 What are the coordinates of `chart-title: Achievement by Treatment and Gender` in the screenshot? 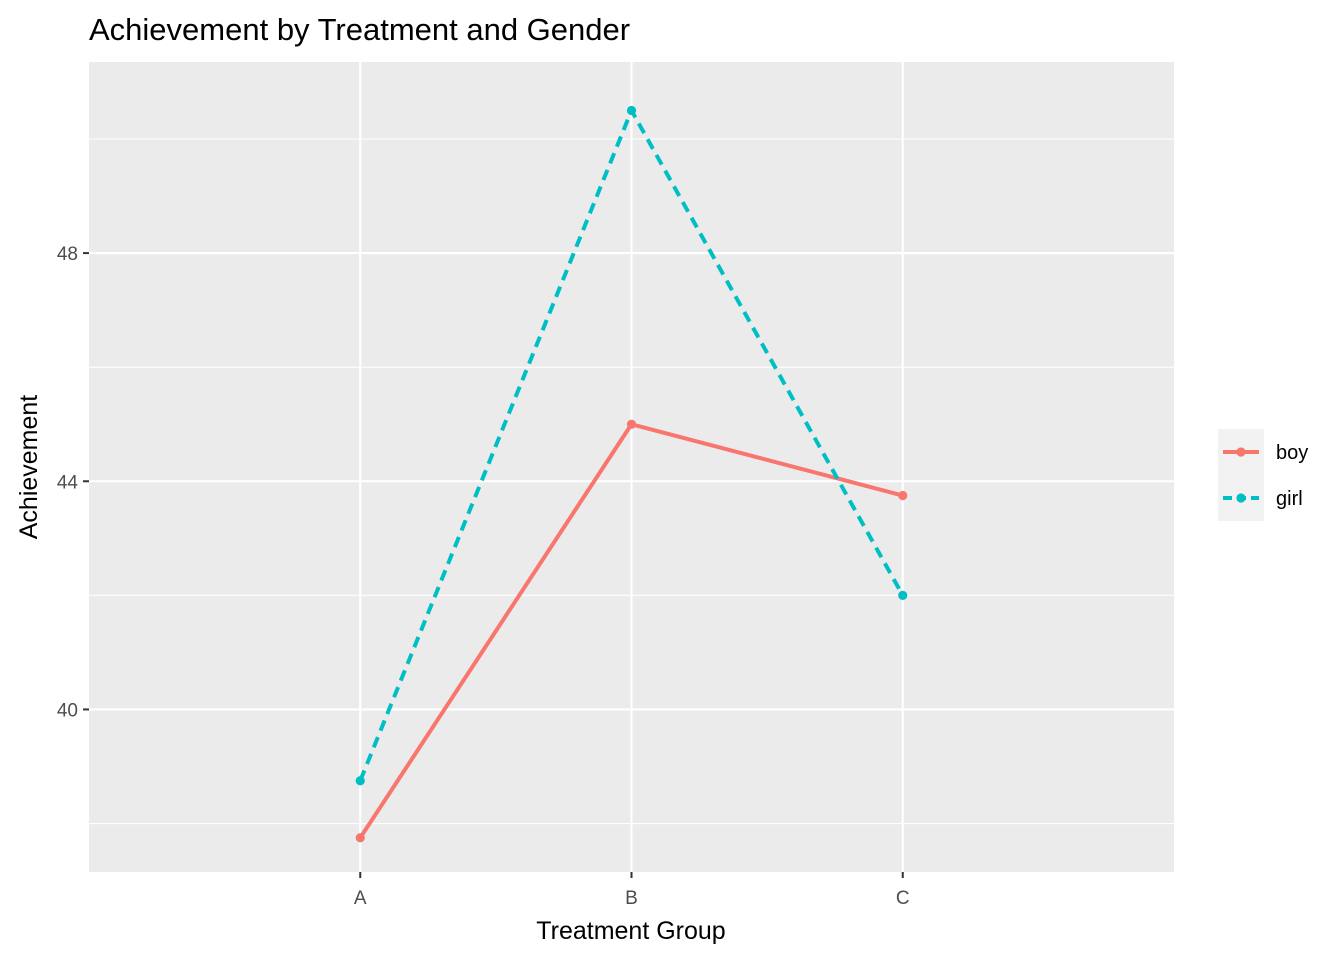 It's located at (359, 29).